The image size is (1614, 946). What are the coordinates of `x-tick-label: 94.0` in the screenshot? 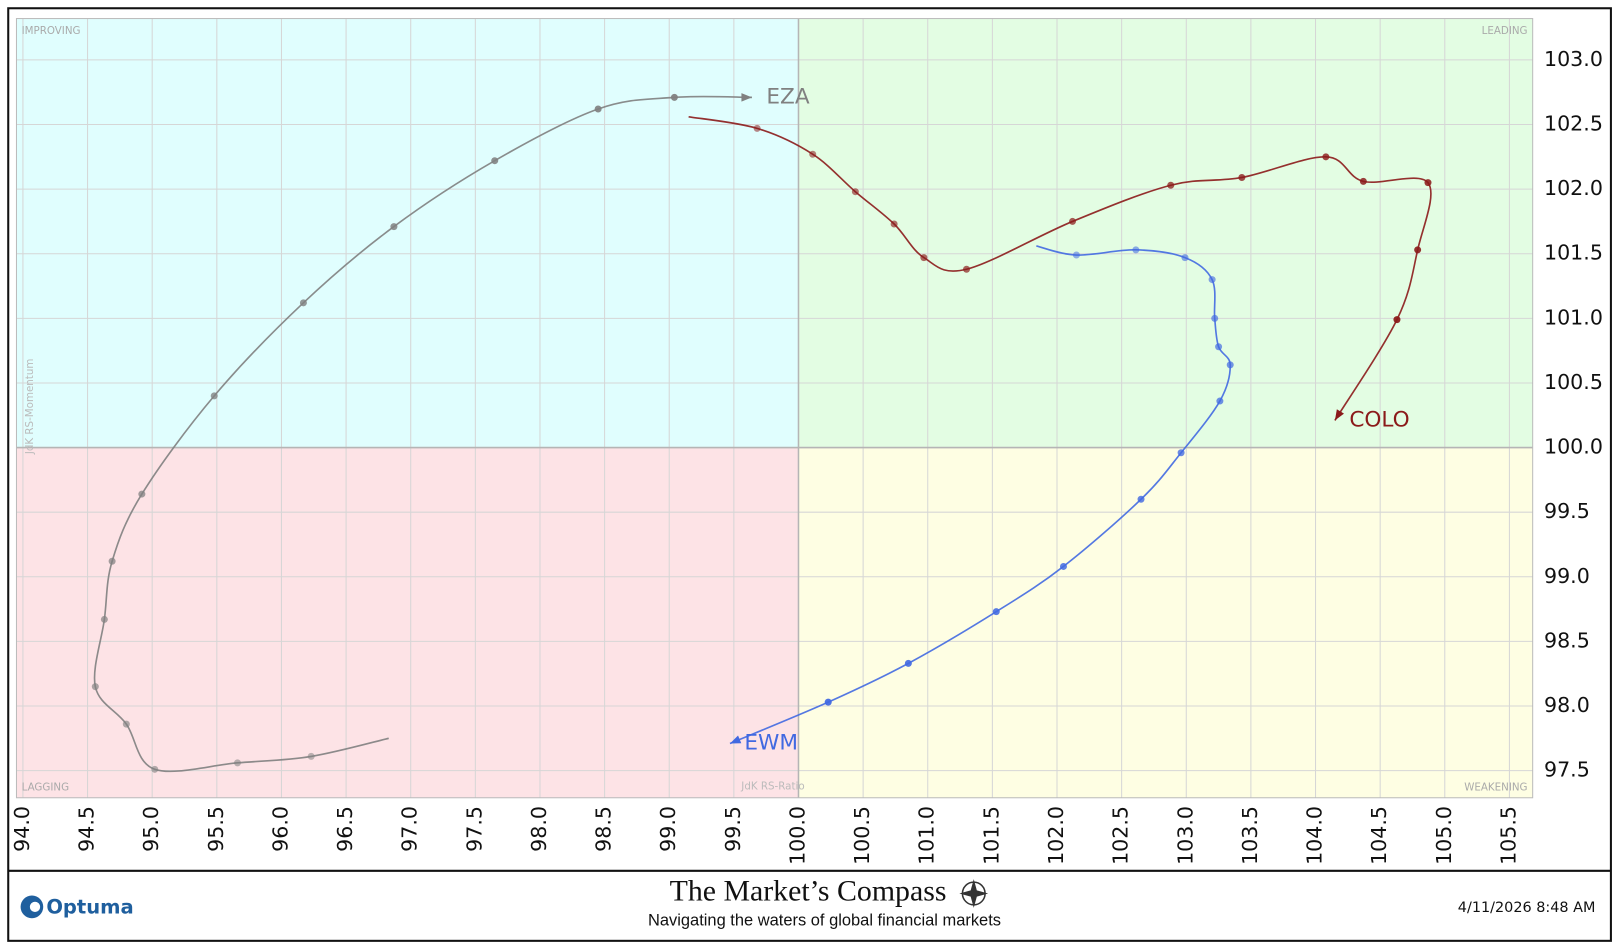 It's located at (22, 829).